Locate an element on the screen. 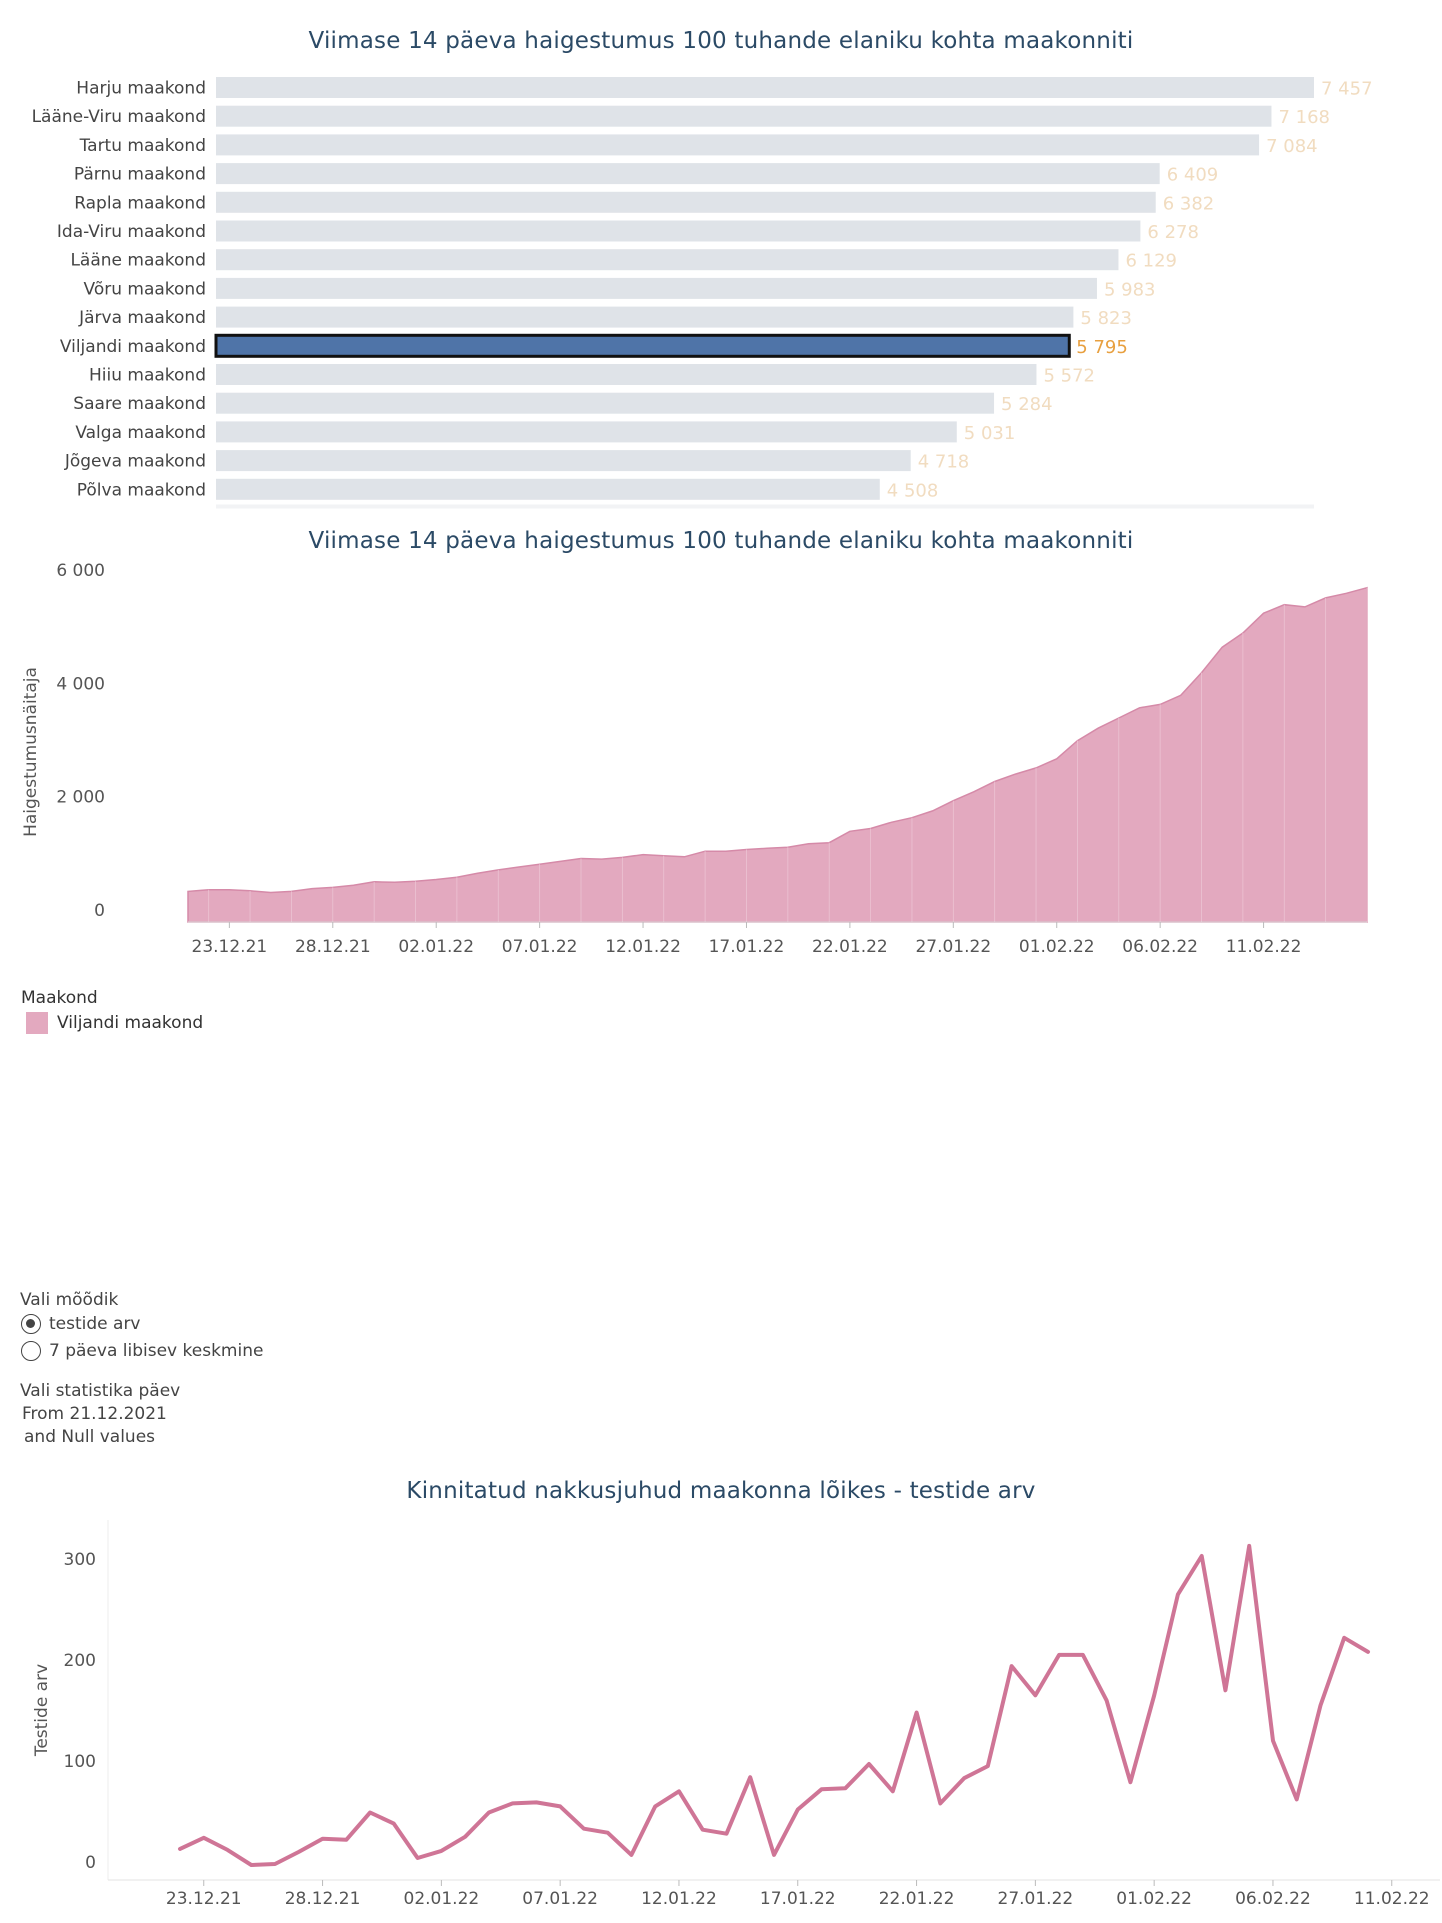  line-x-tick-label: 27.01.22 is located at coordinates (1036, 1899).